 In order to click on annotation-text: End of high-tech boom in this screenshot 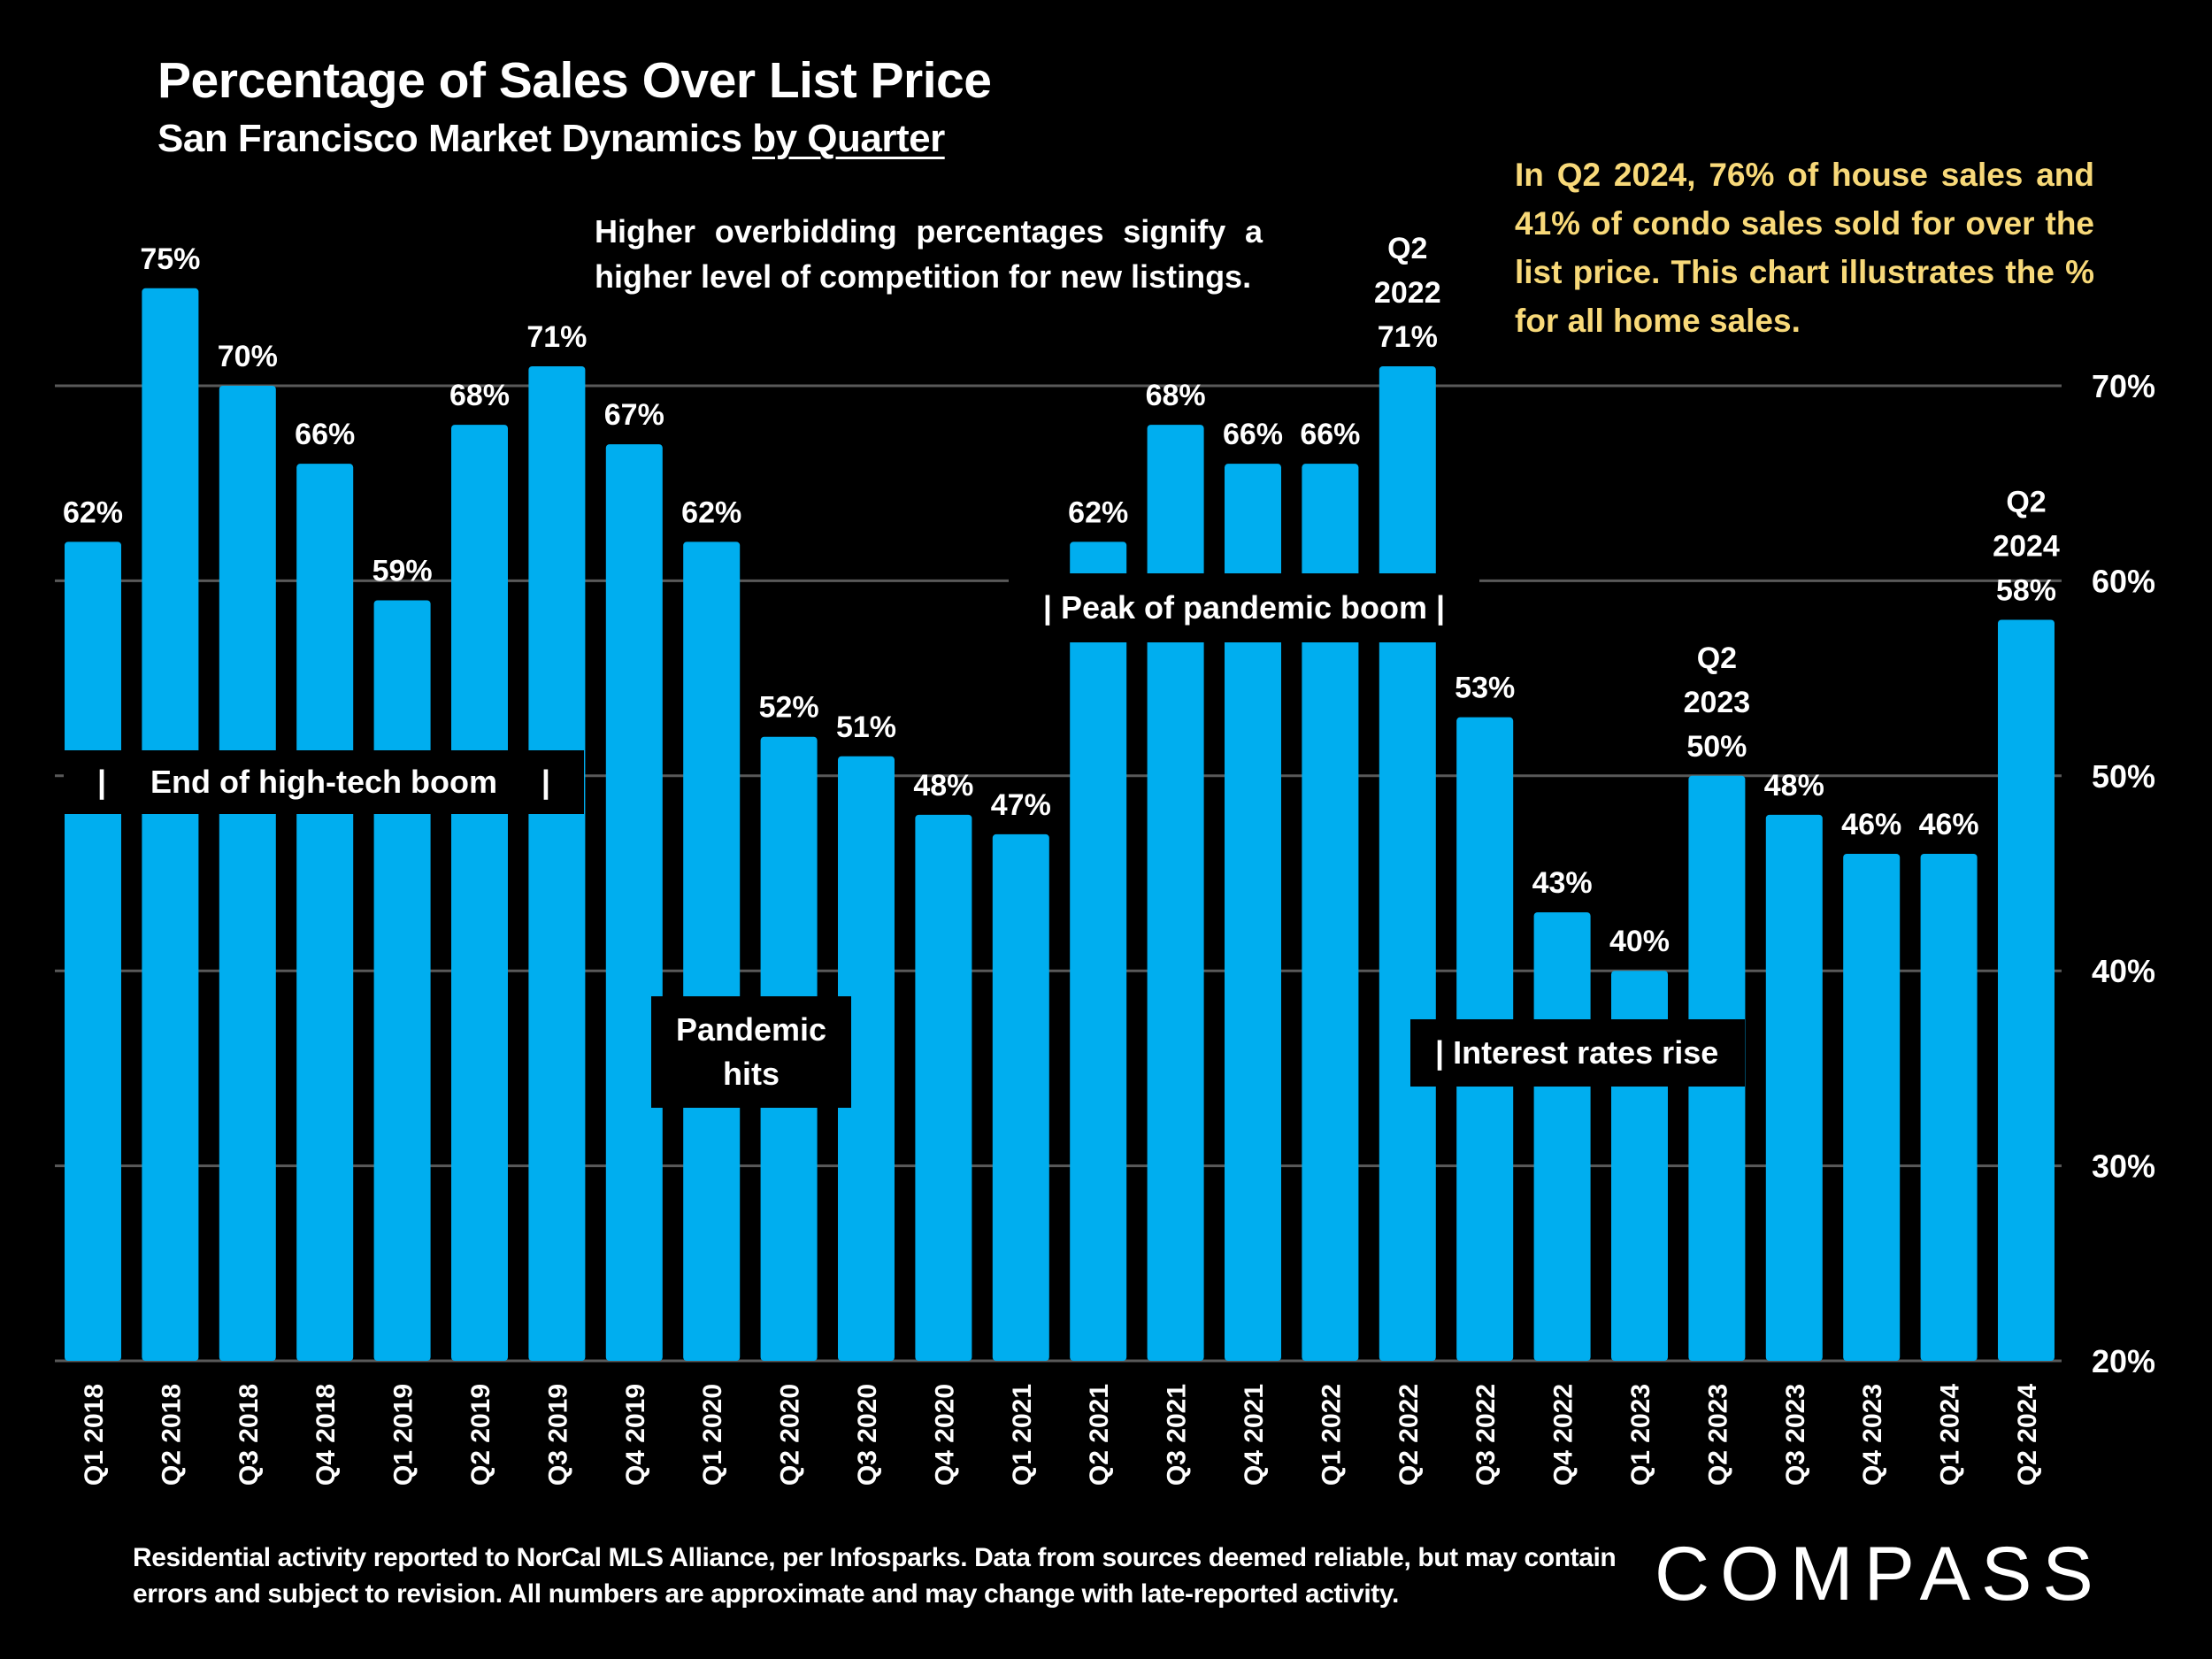, I will do `click(323, 782)`.